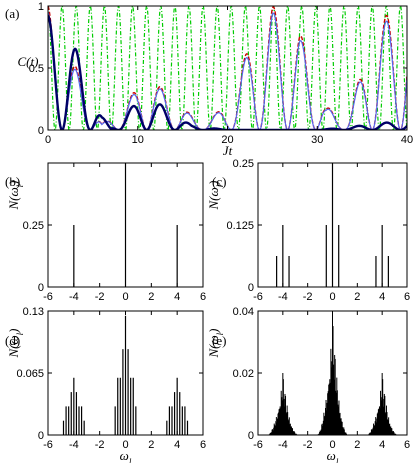 Image resolution: width=415 pixels, height=463 pixels. I want to click on panel-d-label: (d), so click(12, 340).